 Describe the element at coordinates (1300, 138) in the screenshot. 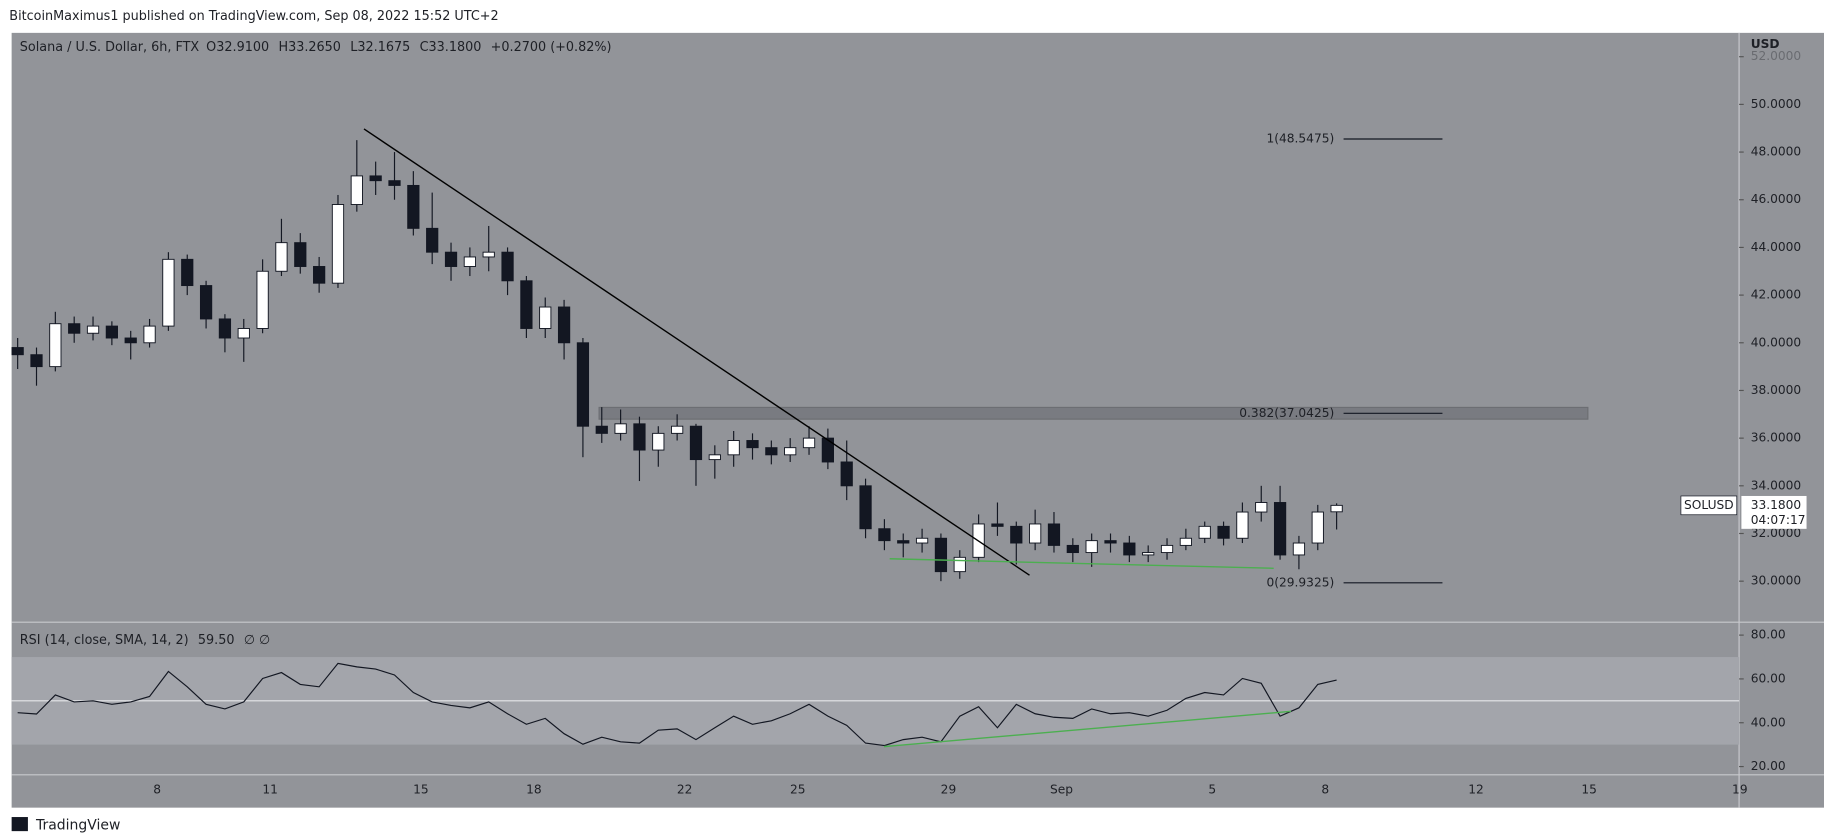

I see `fib-label: 1(48.5475)` at that location.